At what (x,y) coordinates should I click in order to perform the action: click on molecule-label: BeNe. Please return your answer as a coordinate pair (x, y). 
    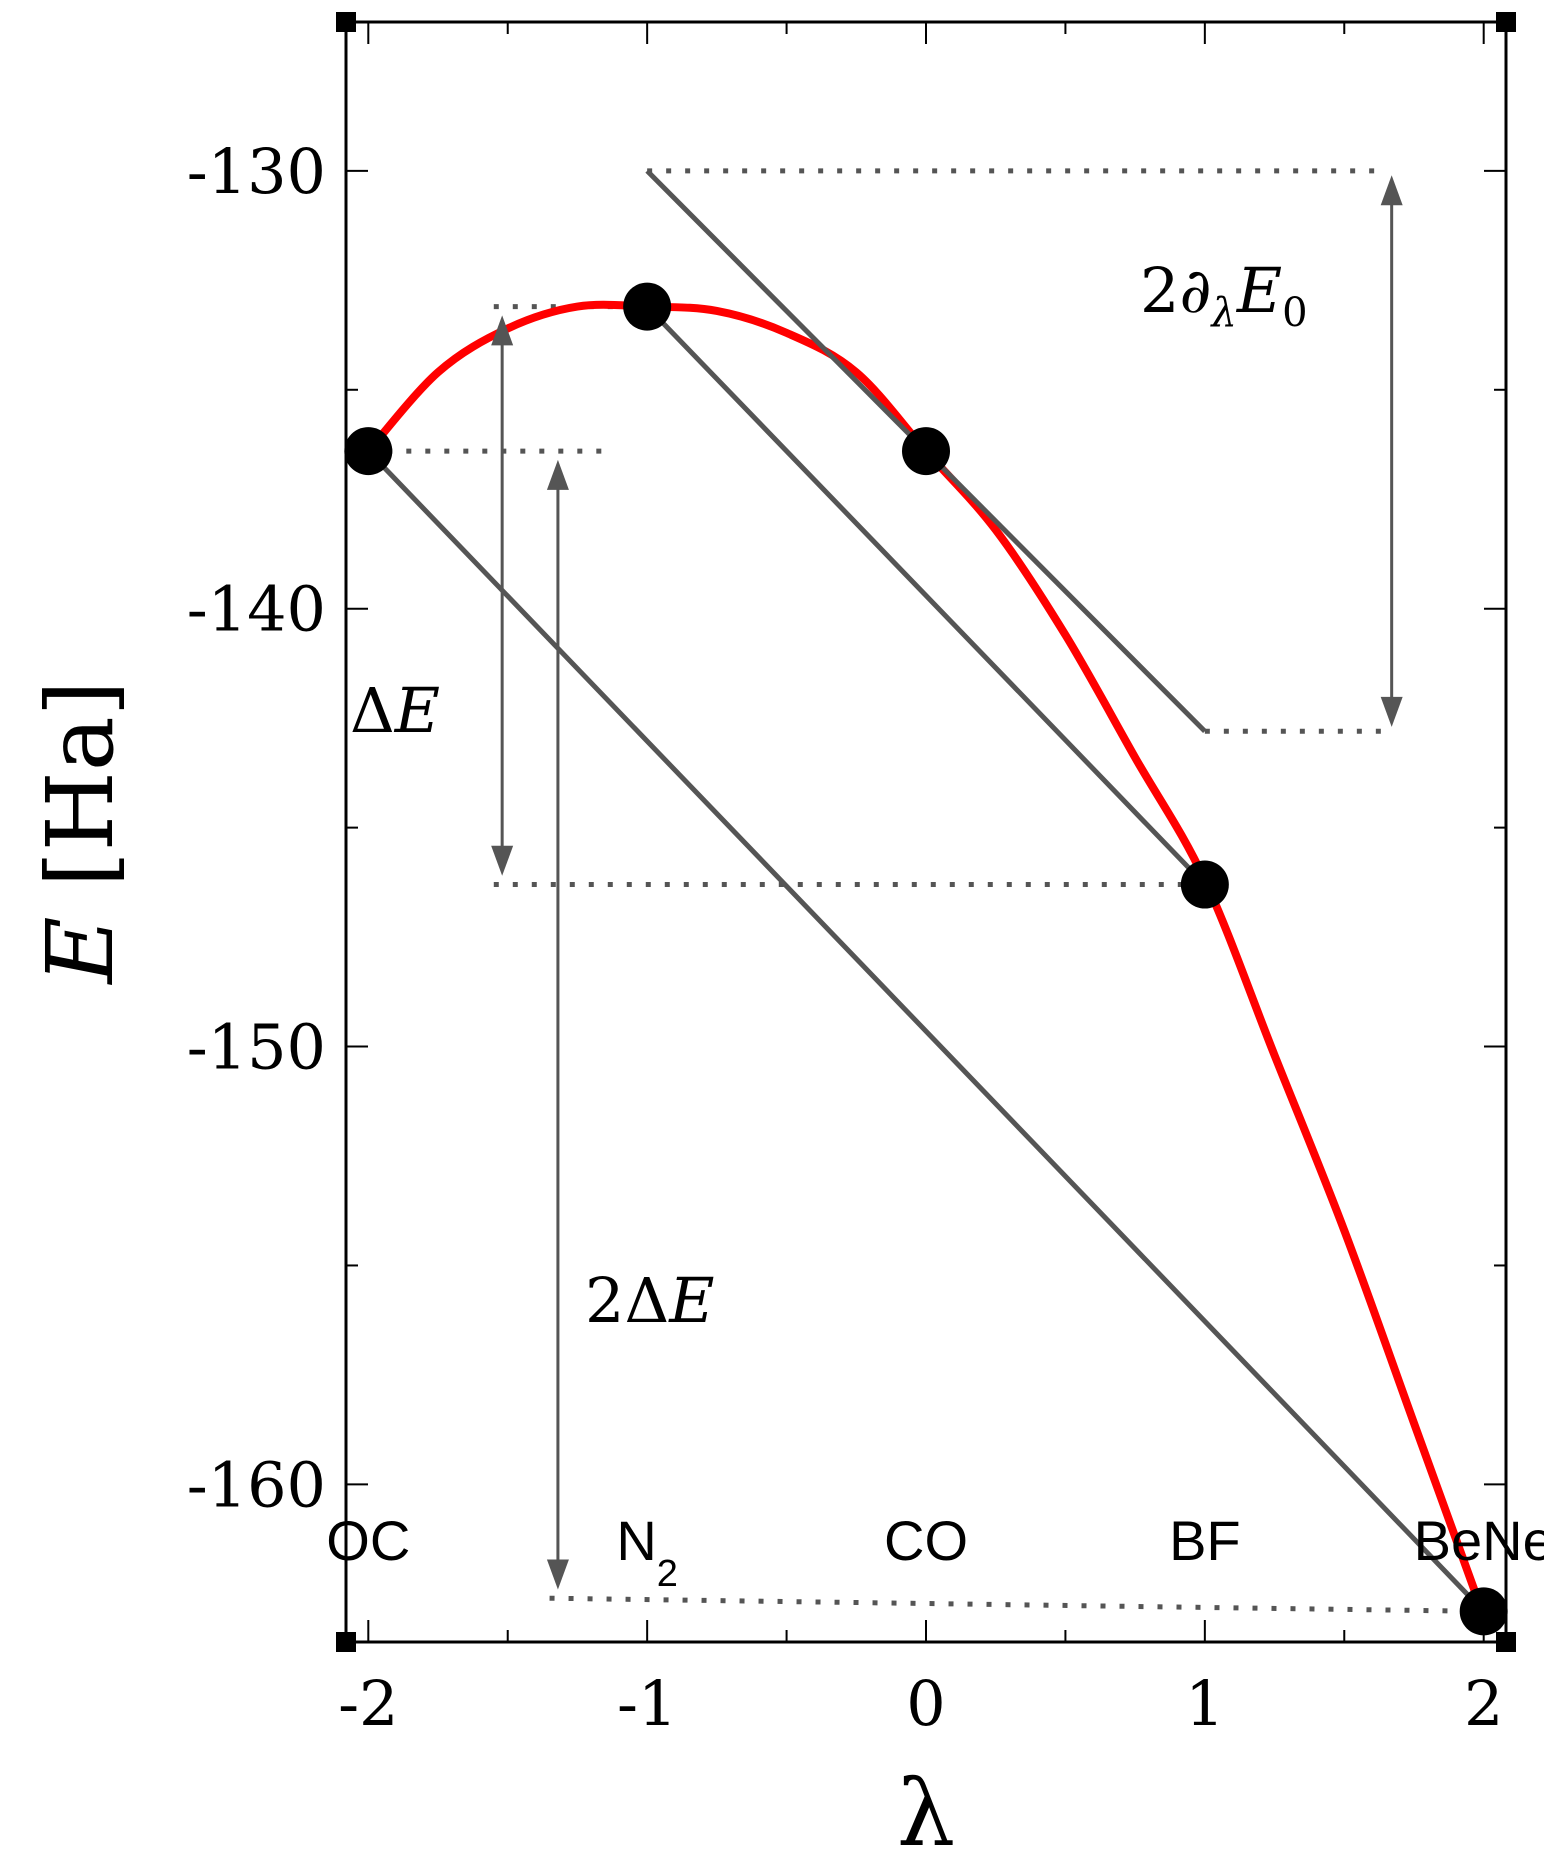
    Looking at the image, I should click on (1479, 1540).